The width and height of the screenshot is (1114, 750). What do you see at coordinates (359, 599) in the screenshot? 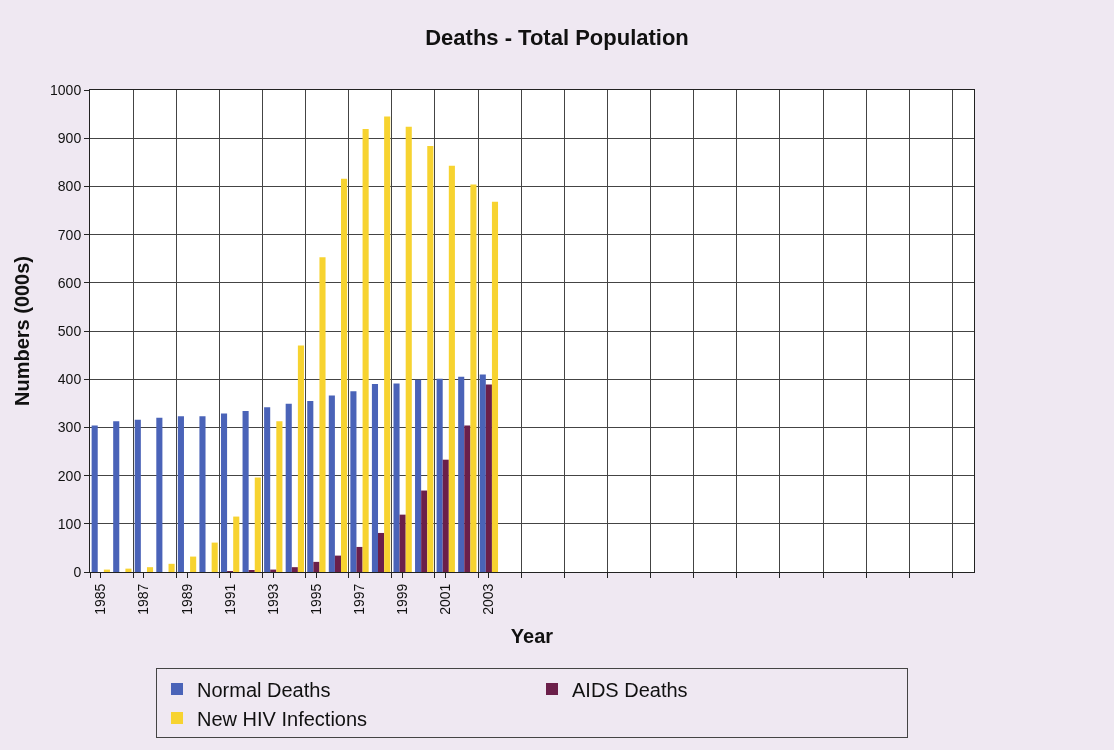
I see `x-tick-label: 1997` at bounding box center [359, 599].